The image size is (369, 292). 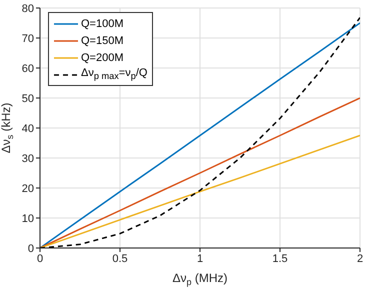 What do you see at coordinates (28, 218) in the screenshot?
I see `y-tick-label: 10` at bounding box center [28, 218].